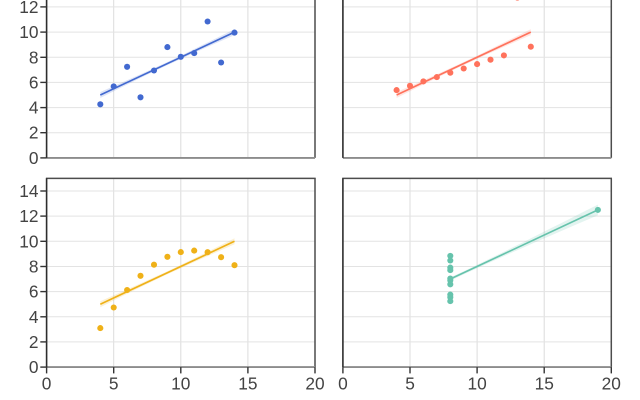 This screenshot has height=400, width=640. What do you see at coordinates (29, 191) in the screenshot?
I see `svg-text: 14` at bounding box center [29, 191].